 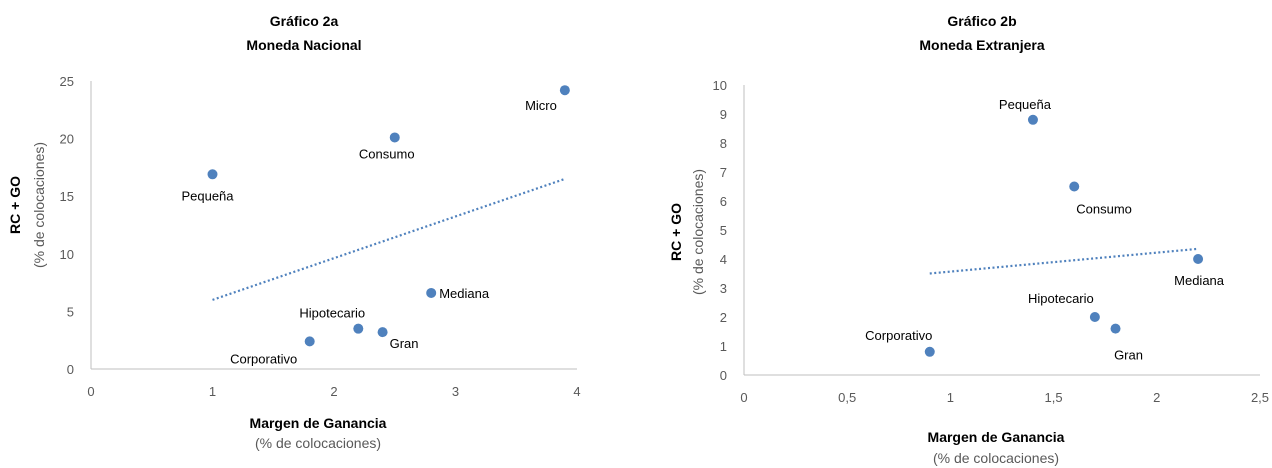 What do you see at coordinates (723, 143) in the screenshot?
I see `y-tick-label: 8` at bounding box center [723, 143].